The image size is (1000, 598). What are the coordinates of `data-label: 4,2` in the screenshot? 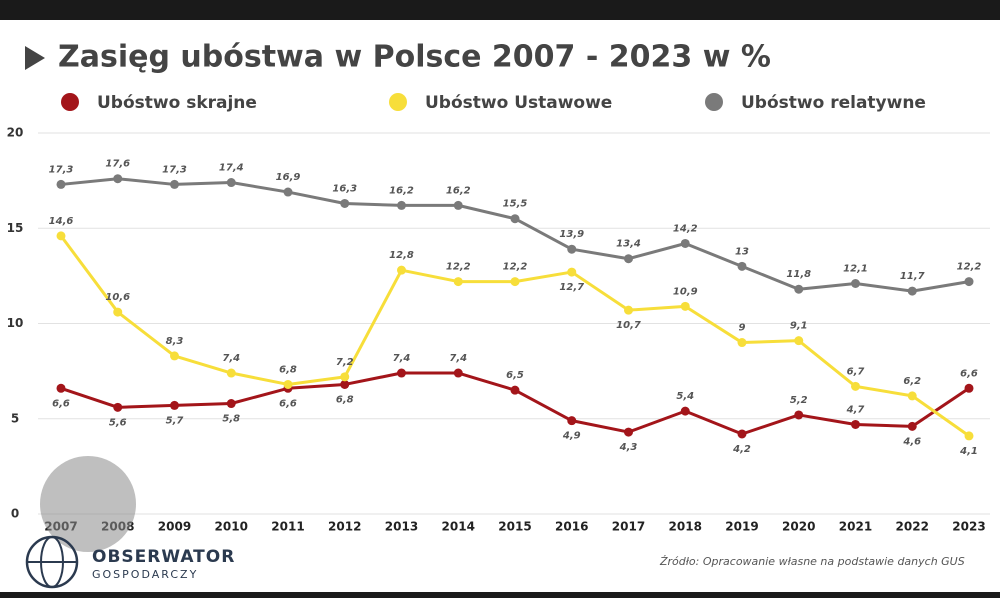 It's located at (741, 449).